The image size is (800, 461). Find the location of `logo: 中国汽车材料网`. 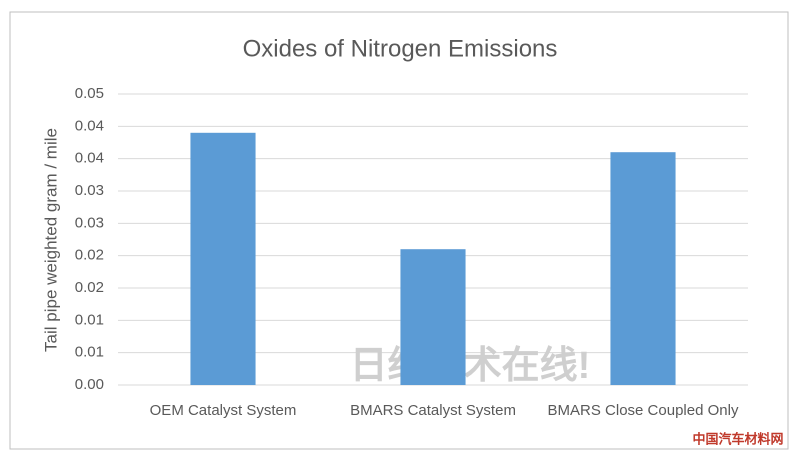

logo: 中国汽车材料网 is located at coordinates (737, 438).